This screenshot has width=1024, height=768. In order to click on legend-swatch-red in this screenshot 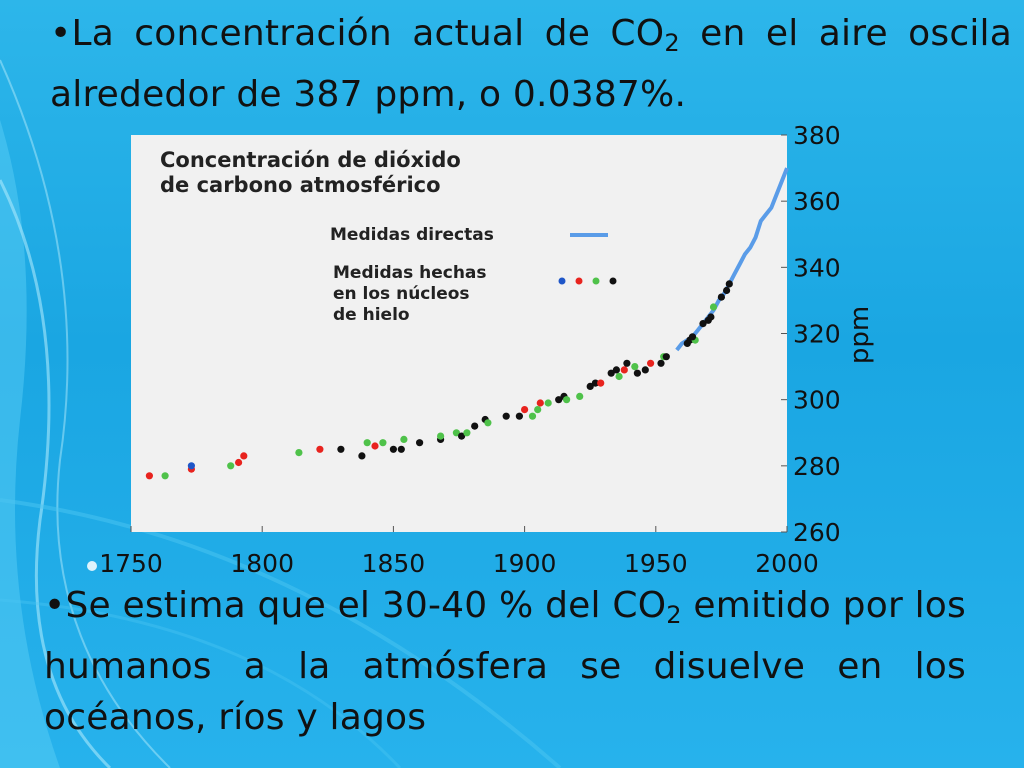, I will do `click(579, 281)`.